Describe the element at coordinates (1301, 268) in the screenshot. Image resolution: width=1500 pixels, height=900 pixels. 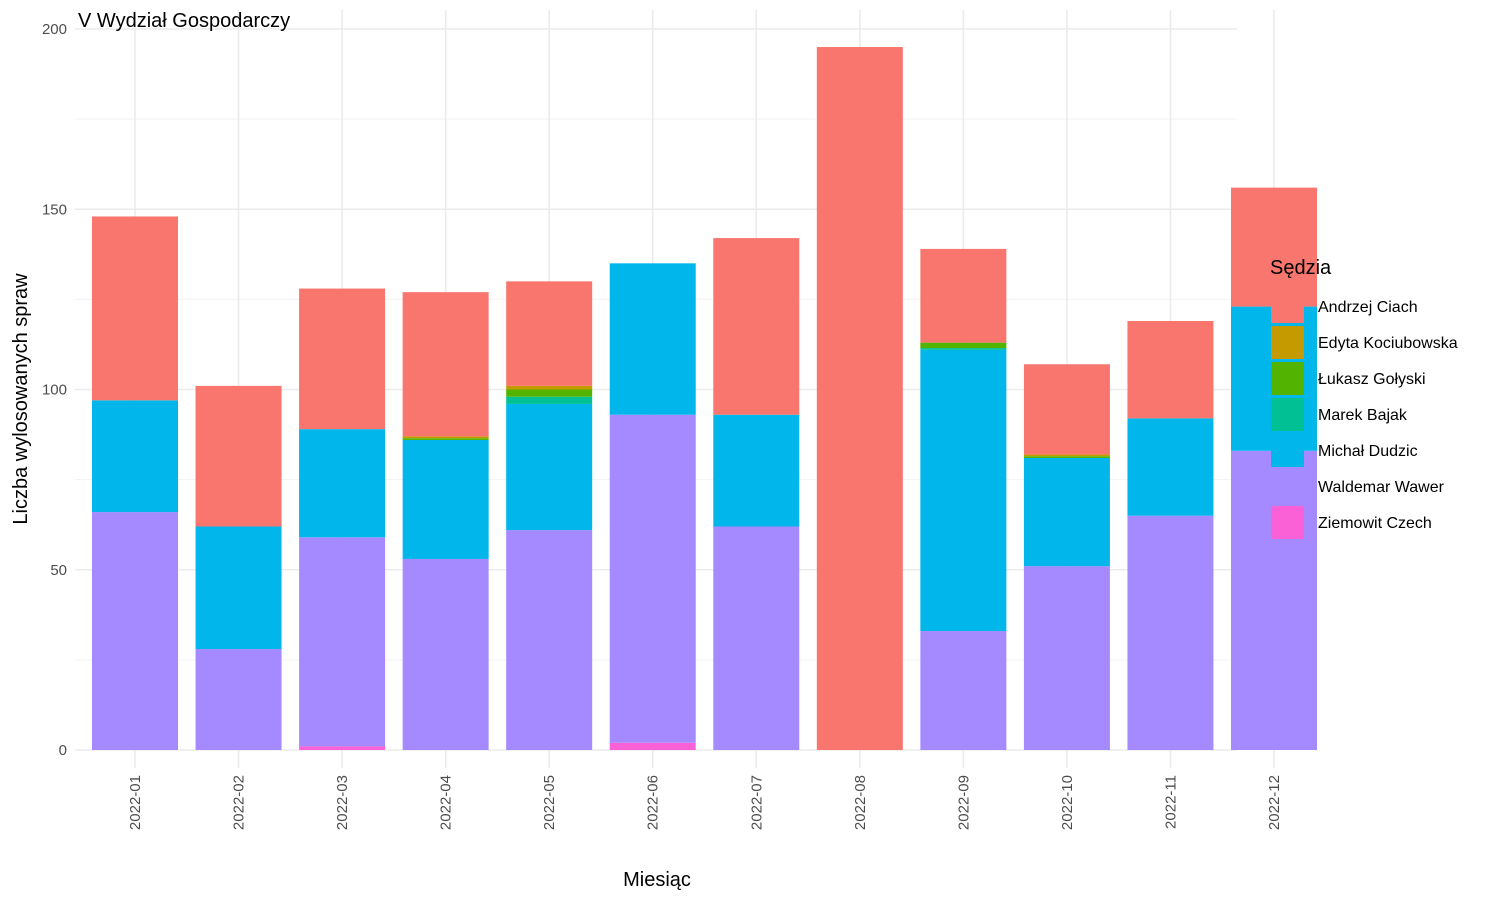
I see `legend-title: Sędzia` at that location.